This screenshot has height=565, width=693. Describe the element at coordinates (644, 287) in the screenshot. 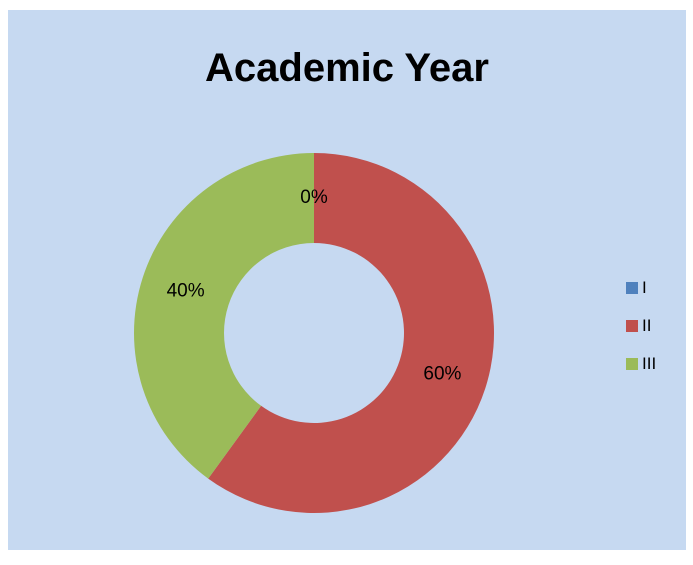

I see `legend-label: I` at that location.